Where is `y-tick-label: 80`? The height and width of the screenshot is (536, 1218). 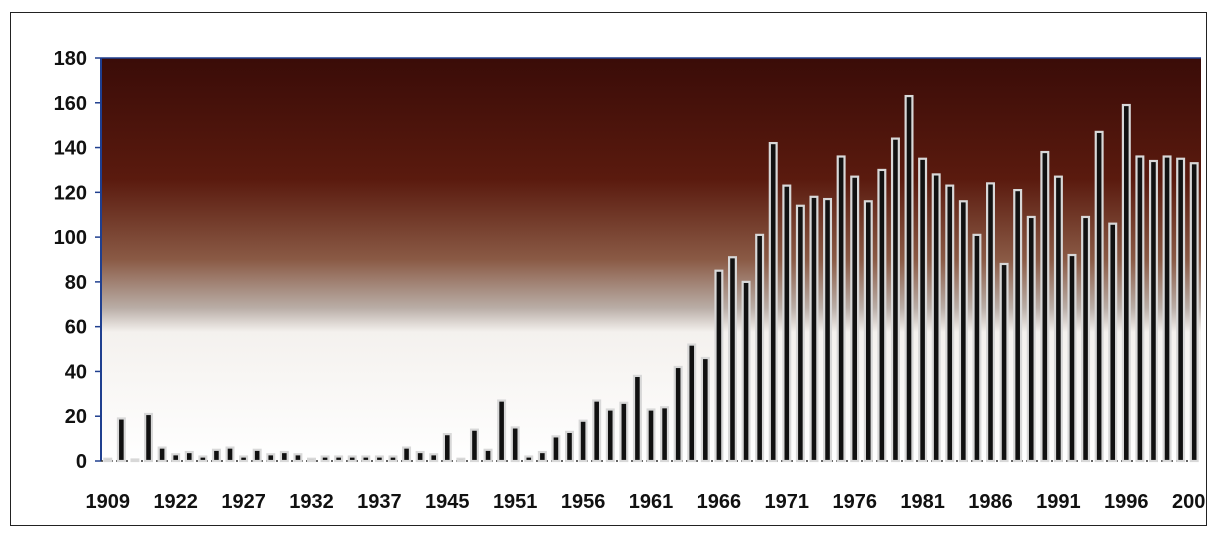 y-tick-label: 80 is located at coordinates (76, 283).